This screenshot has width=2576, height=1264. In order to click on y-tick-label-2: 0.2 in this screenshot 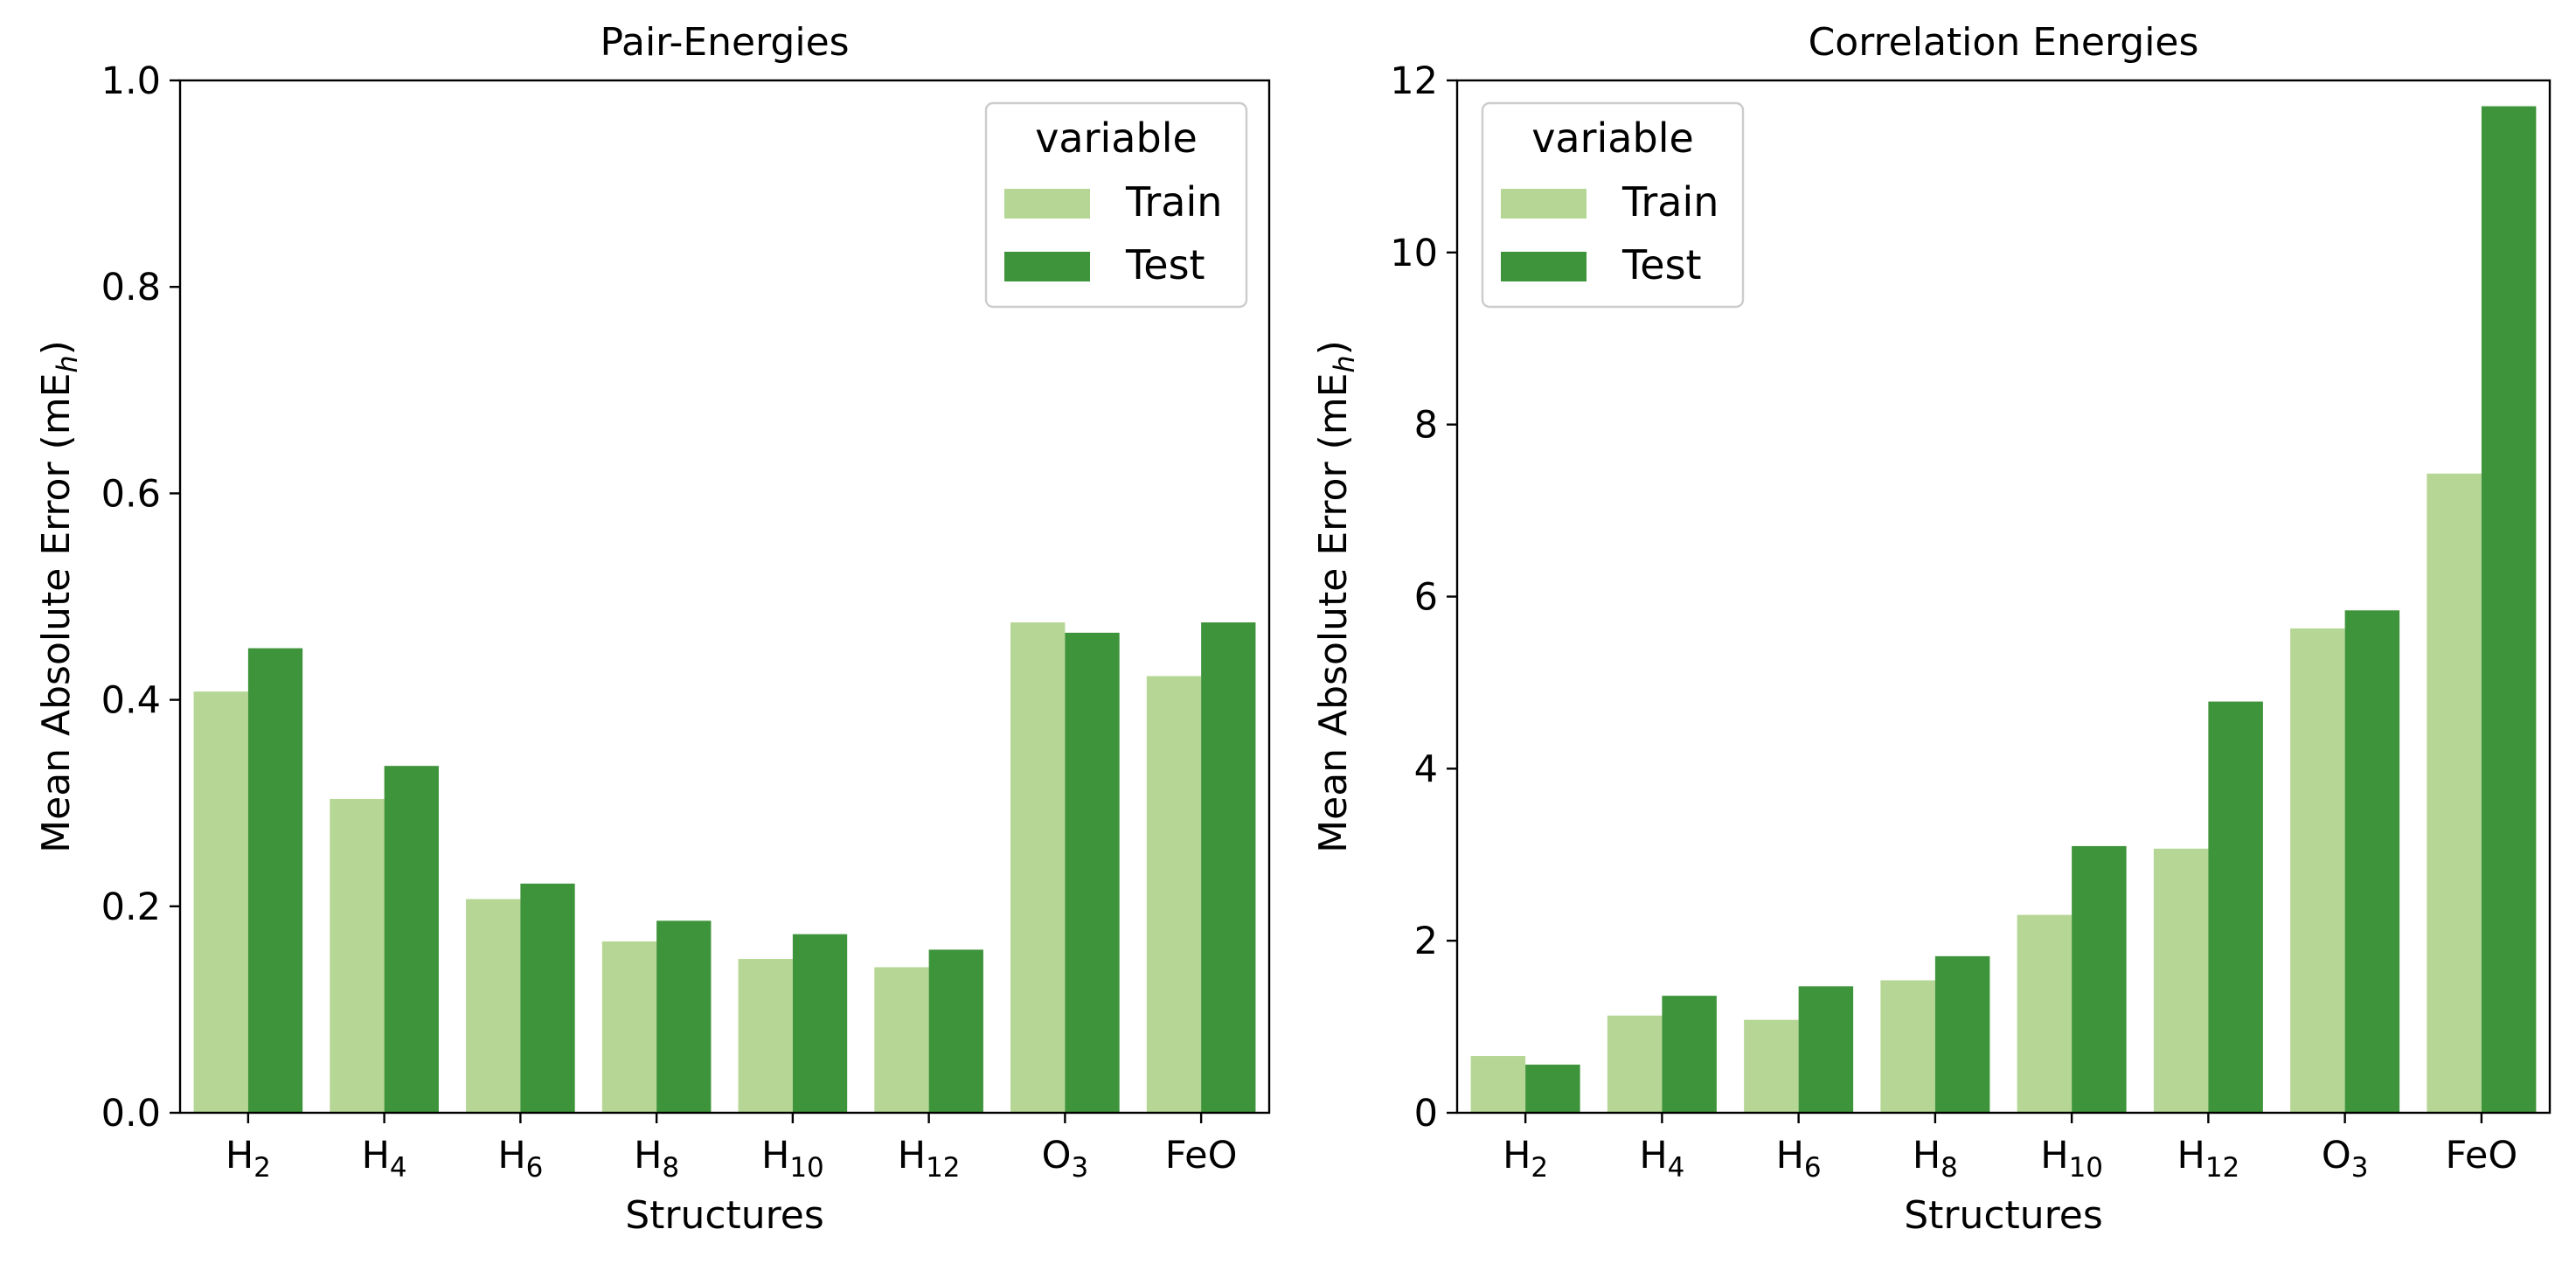, I will do `click(131, 907)`.